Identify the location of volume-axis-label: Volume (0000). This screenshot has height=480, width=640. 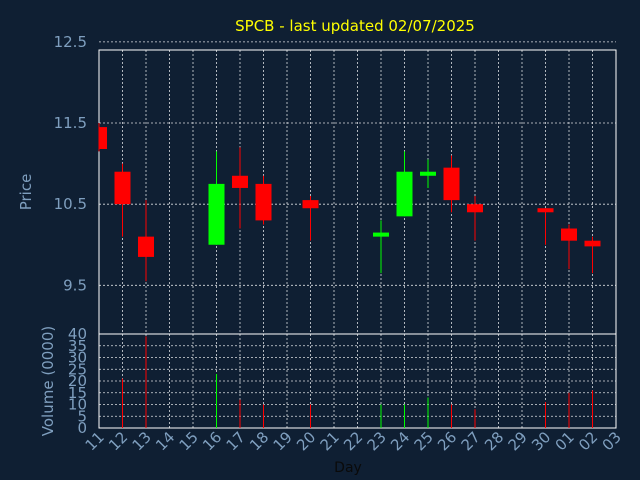
(48, 381).